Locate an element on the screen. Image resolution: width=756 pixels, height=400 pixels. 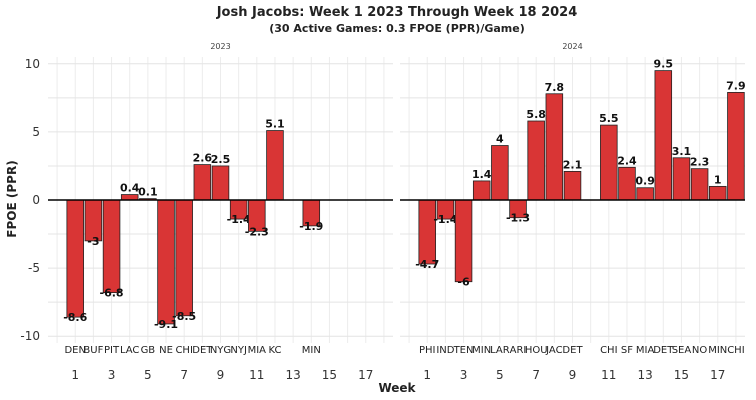
opponent-label: NYG is located at coordinates (220, 350).